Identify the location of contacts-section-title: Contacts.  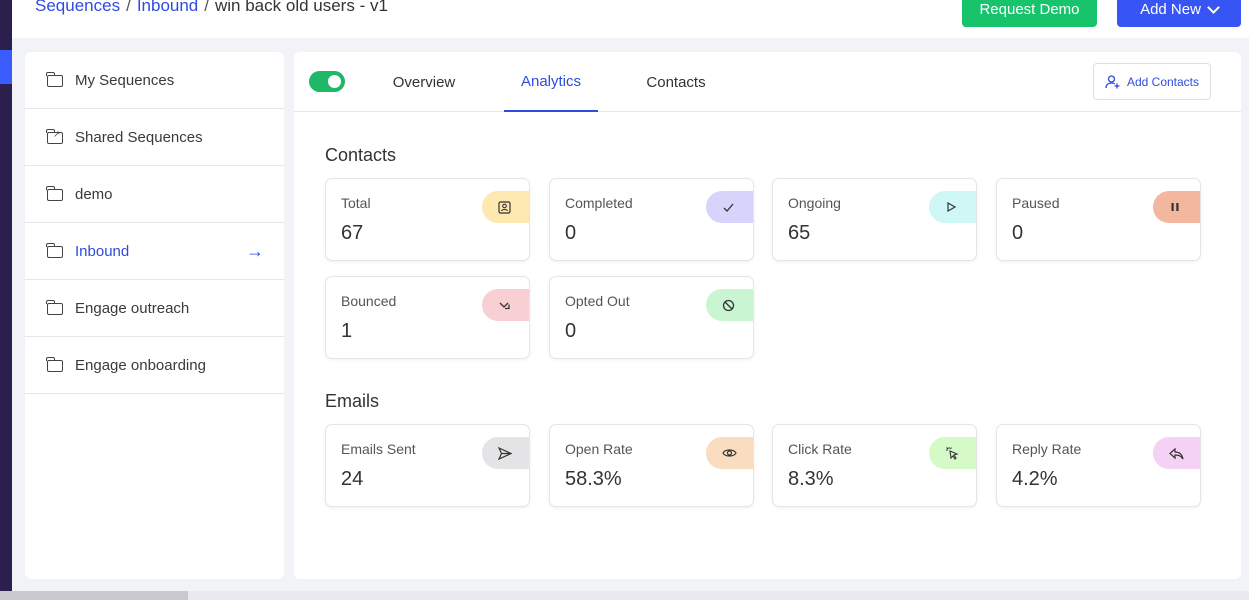
(361, 155).